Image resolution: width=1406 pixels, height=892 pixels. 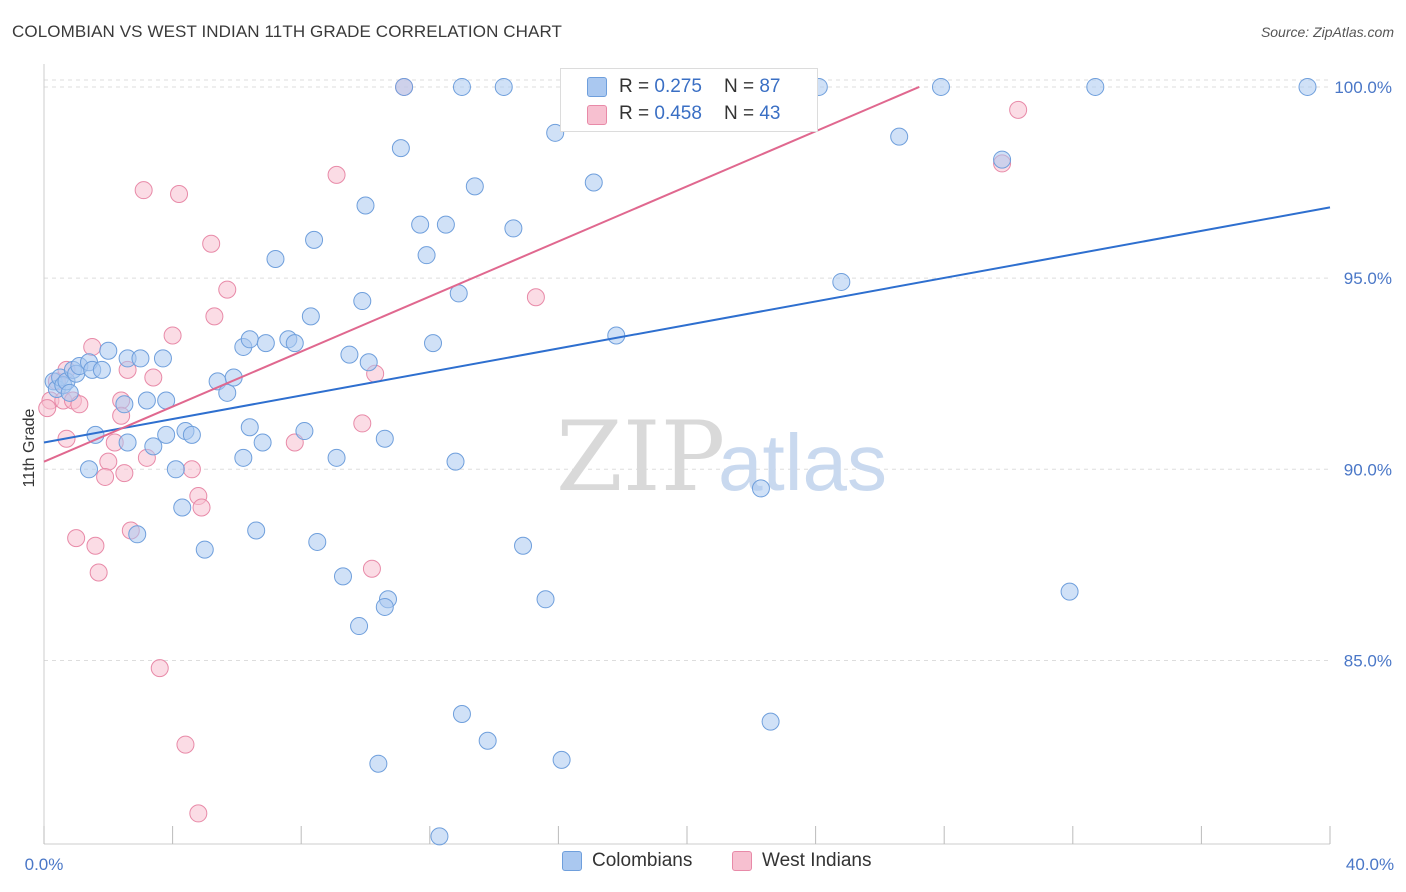 I want to click on legend-label-colombians: Colombians, so click(x=642, y=860).